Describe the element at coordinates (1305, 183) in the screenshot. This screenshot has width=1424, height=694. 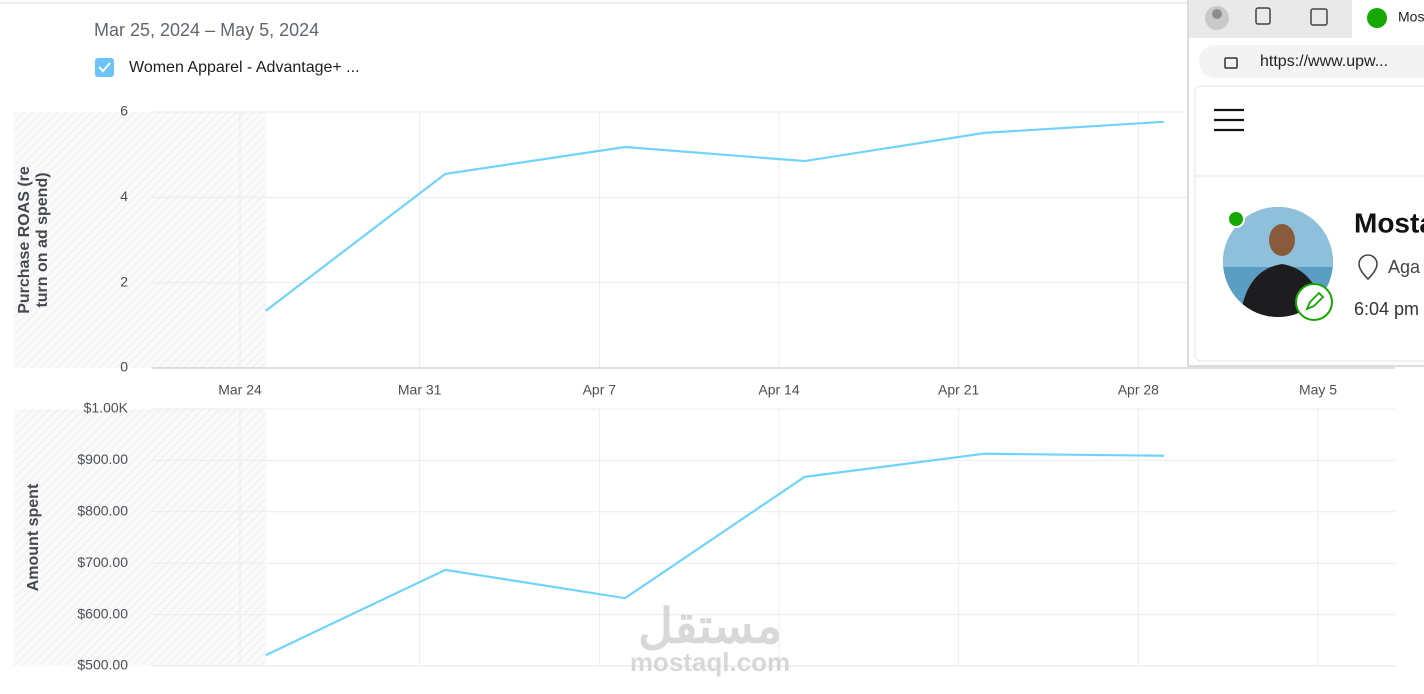
I see `browser-popup: Mos https://www.upw... Mosta Aga 6:04 pm` at that location.